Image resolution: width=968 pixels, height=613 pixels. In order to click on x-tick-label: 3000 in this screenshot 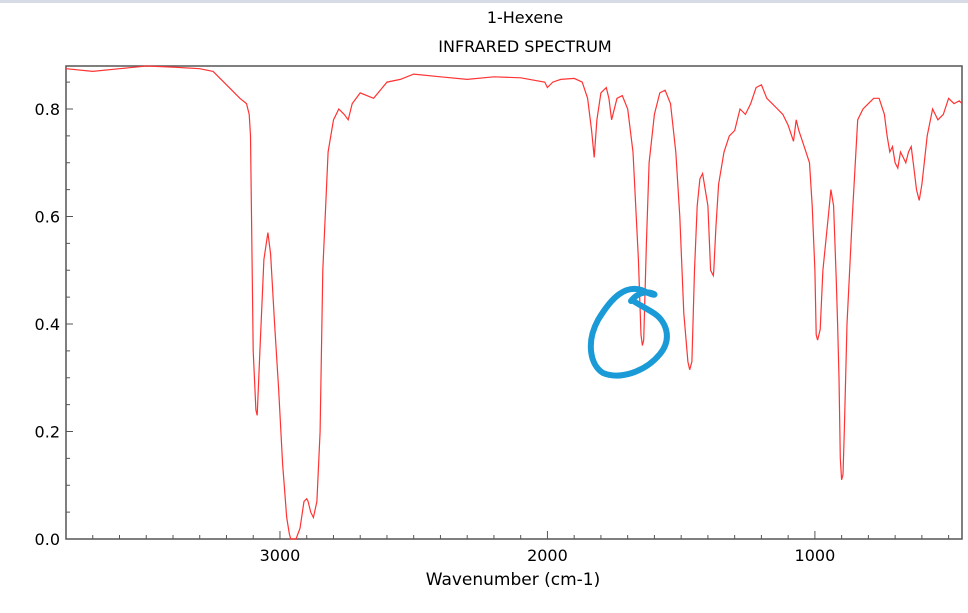, I will do `click(280, 555)`.